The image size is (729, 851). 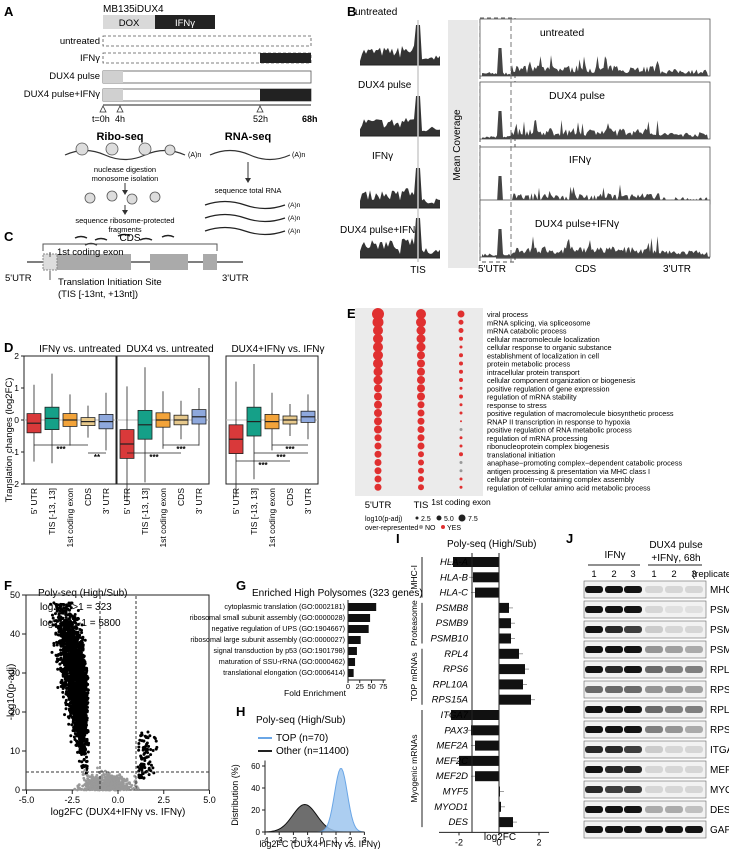 I want to click on e-legend-no: NO, so click(x=430, y=528).